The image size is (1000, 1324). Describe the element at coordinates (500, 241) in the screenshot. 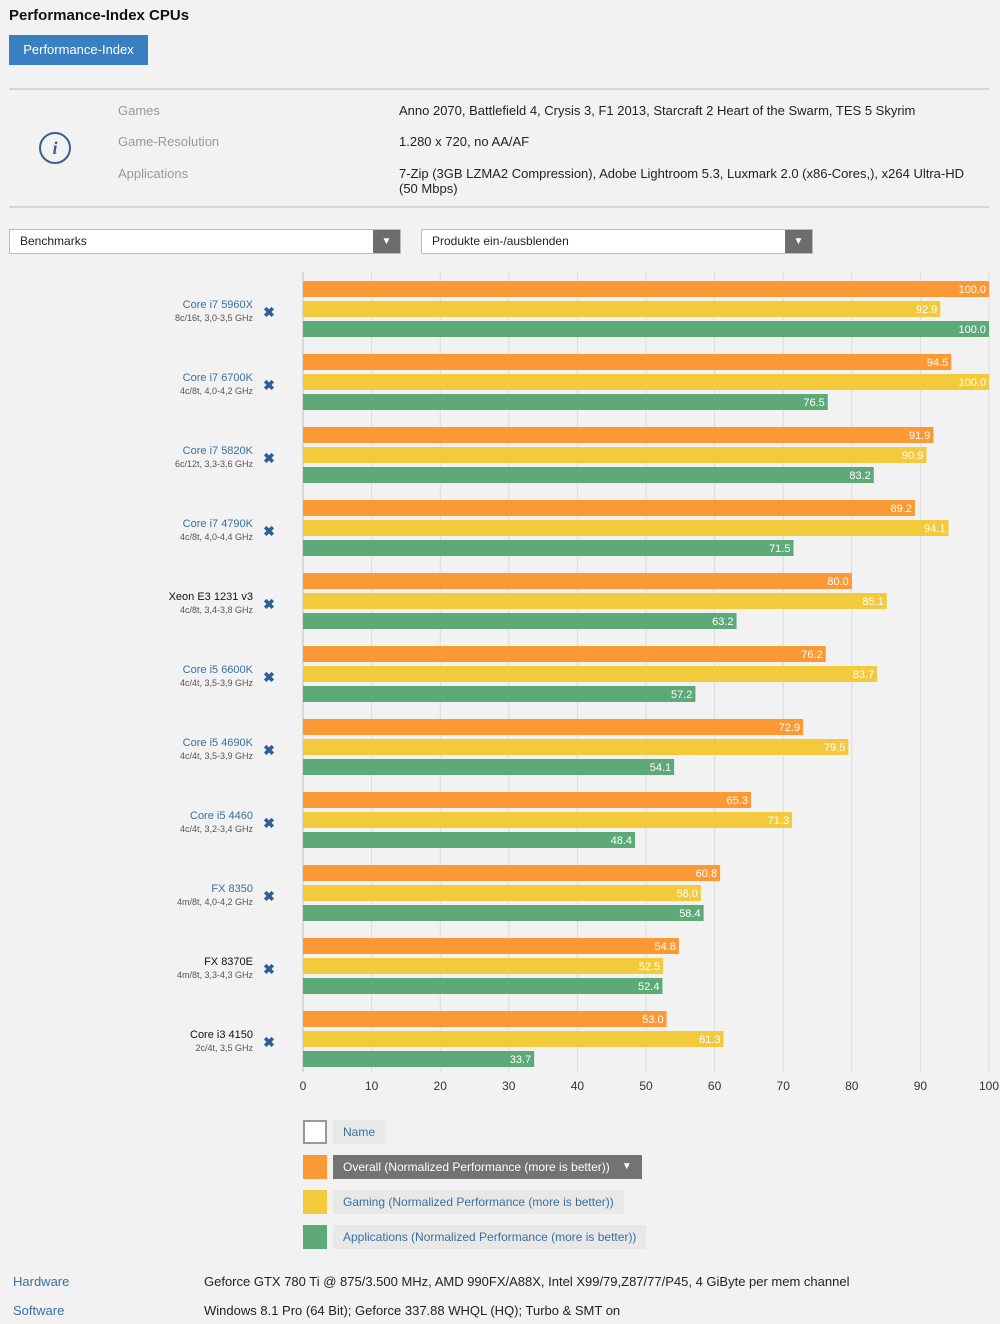

I see `products-dropdown-label: Produkte ein-/ausblenden` at that location.